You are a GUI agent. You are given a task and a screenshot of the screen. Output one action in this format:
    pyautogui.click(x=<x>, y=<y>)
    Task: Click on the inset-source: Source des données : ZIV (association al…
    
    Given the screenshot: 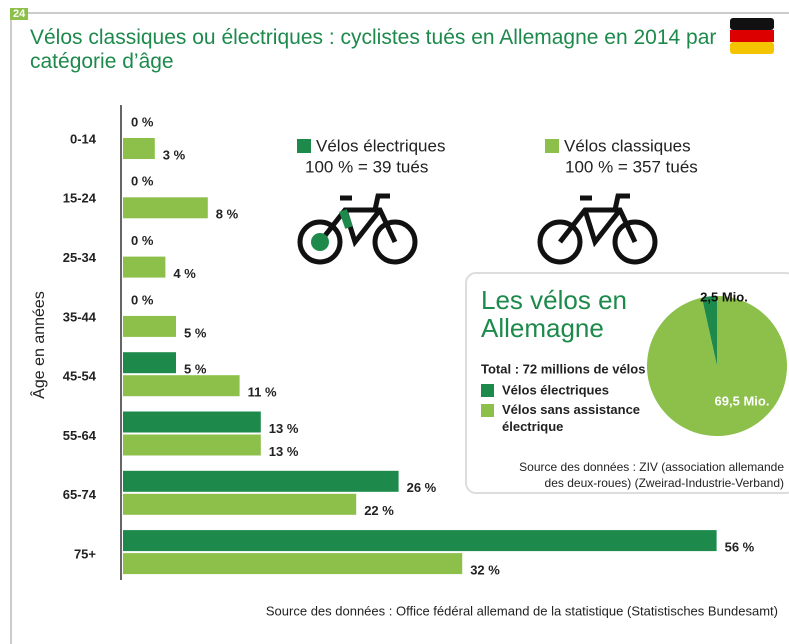 What is the action you would take?
    pyautogui.click(x=651, y=475)
    